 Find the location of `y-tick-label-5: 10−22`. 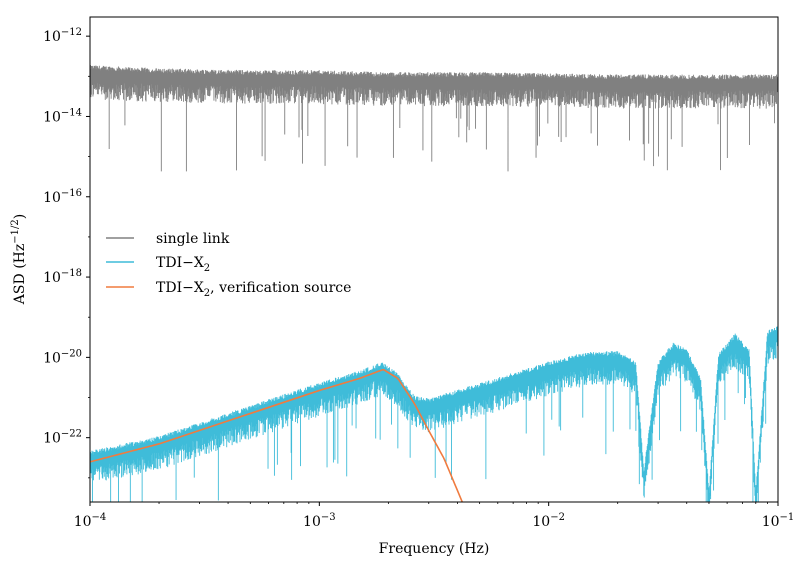

y-tick-label-5: 10−22 is located at coordinates (62, 438).